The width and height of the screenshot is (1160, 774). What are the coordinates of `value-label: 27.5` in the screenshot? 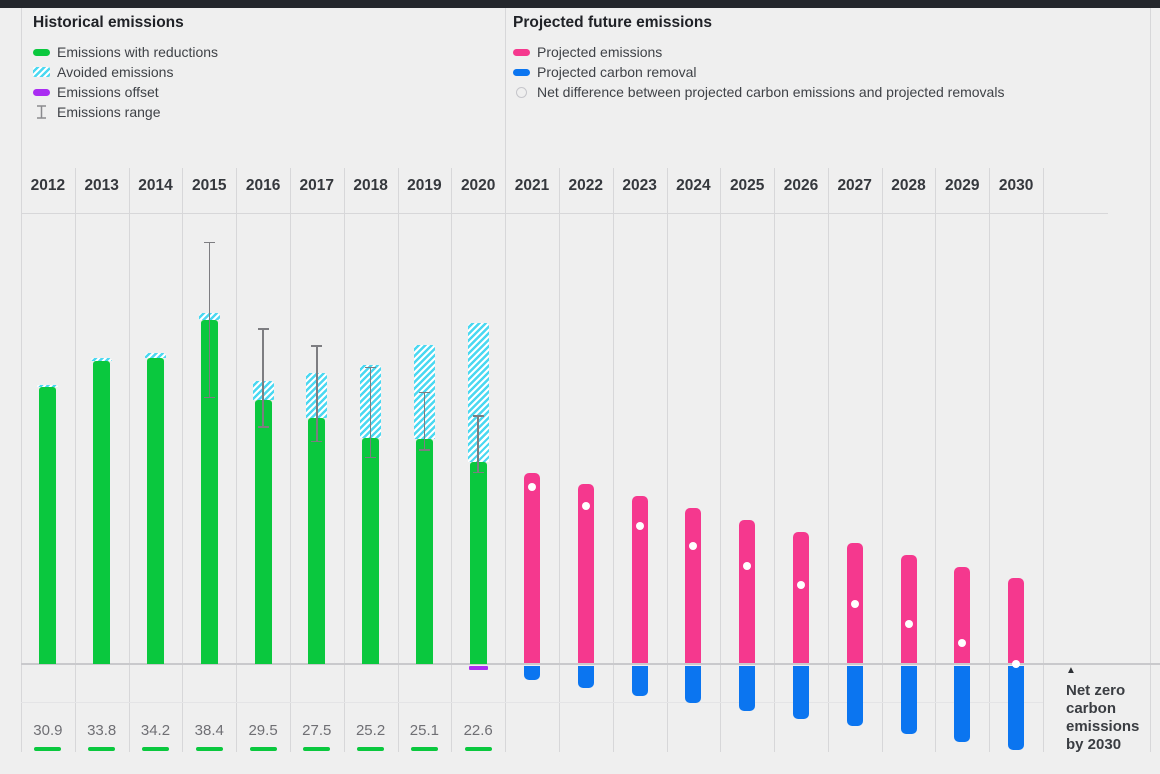 It's located at (317, 730).